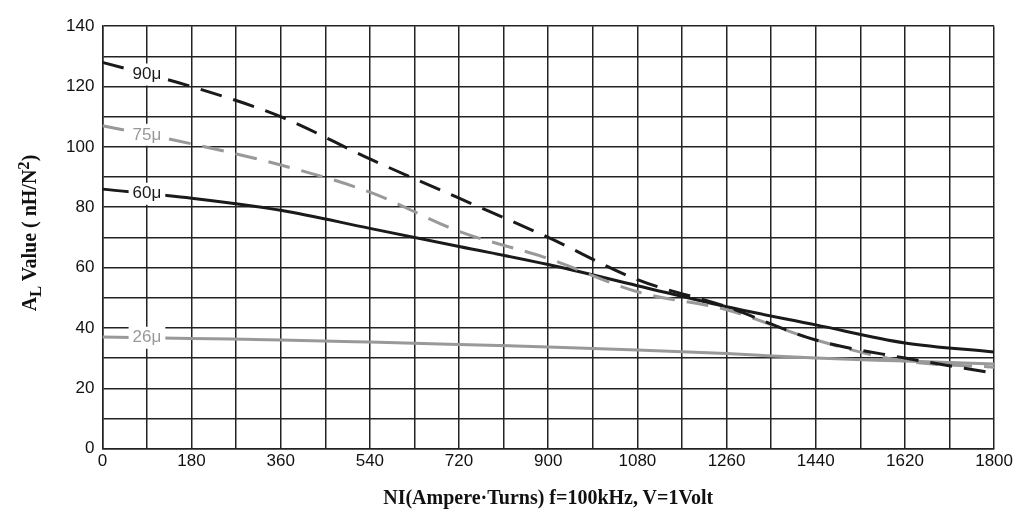 The width and height of the screenshot is (1024, 523). Describe the element at coordinates (80, 146) in the screenshot. I see `y-tick-label: 100` at that location.